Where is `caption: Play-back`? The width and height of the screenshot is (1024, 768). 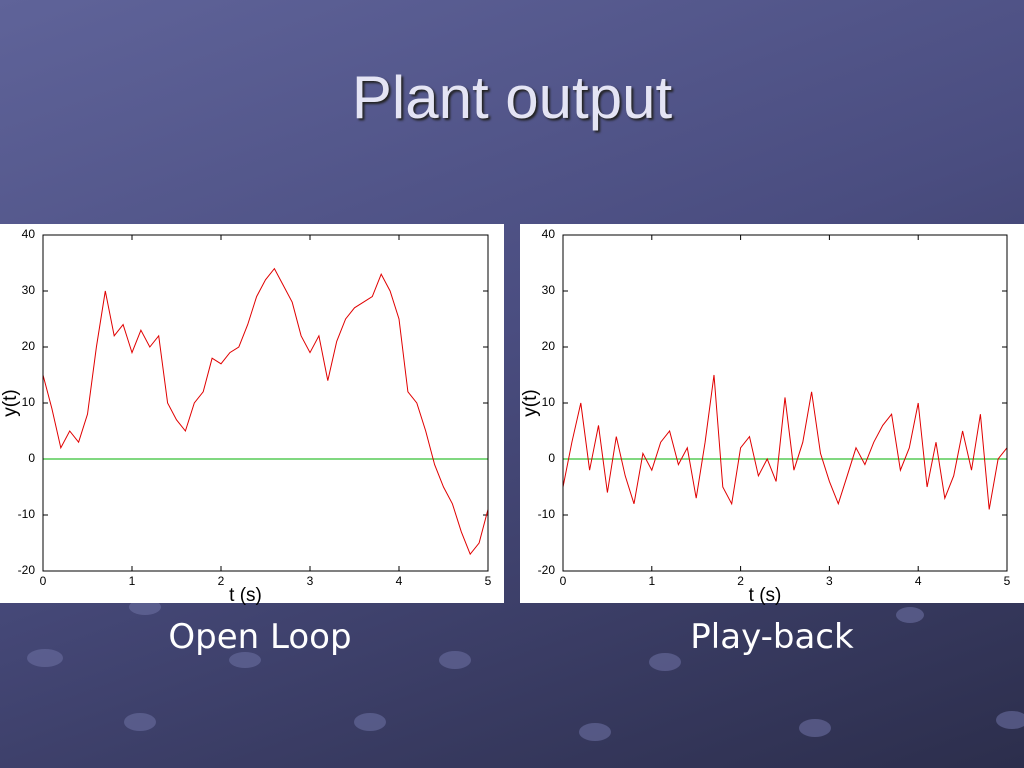 caption: Play-back is located at coordinates (772, 637).